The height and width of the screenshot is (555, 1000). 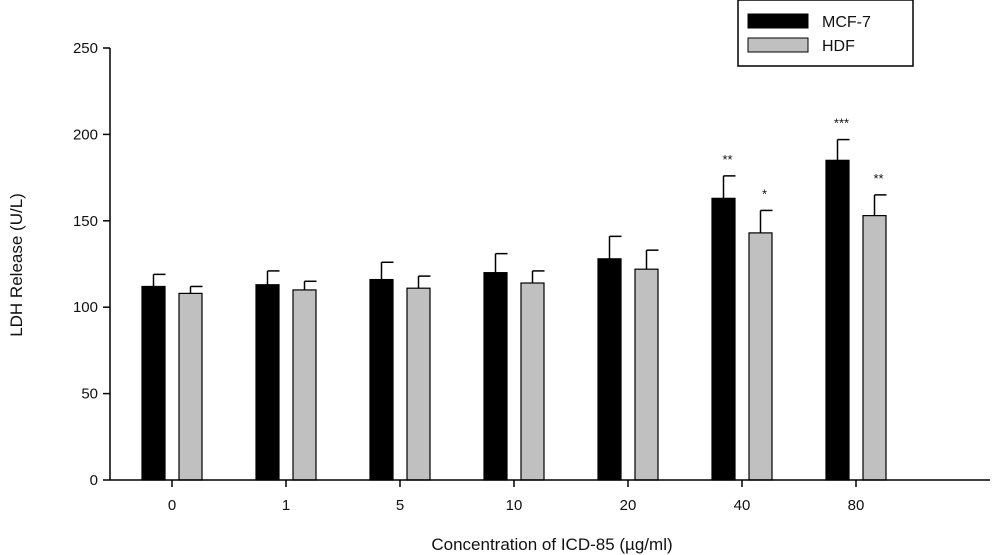 What do you see at coordinates (91, 264) in the screenshot?
I see `y-ticks: 0 50 100 150 200 250` at bounding box center [91, 264].